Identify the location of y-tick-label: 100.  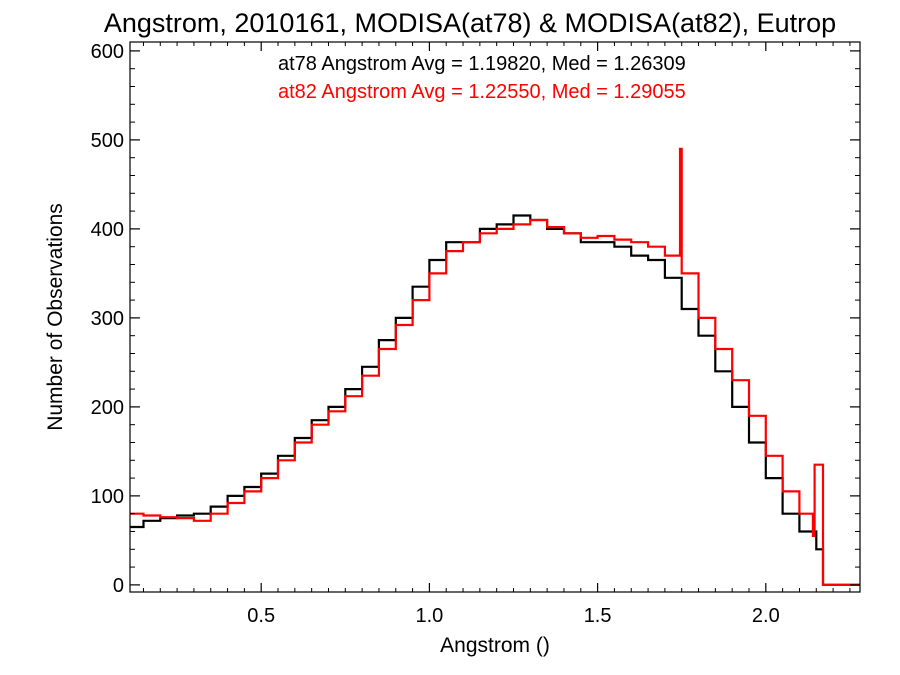
(107, 497).